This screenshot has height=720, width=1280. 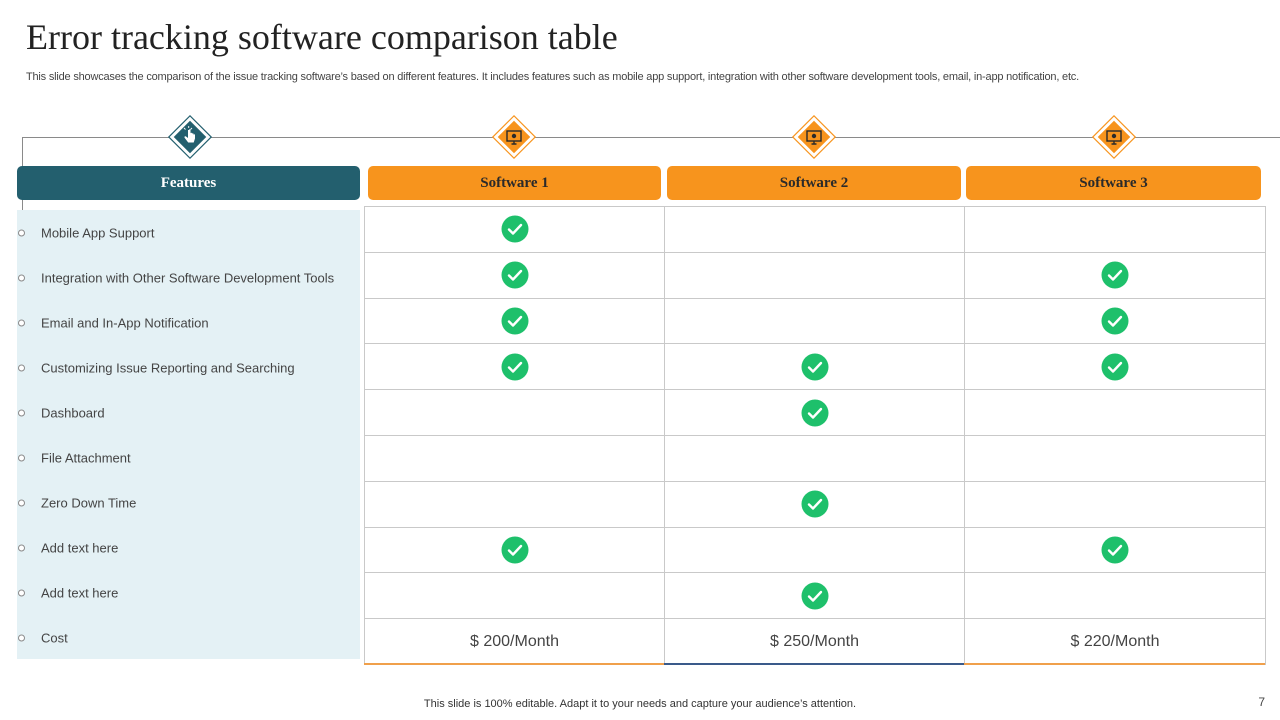 I want to click on page-number: 7, so click(x=1261, y=702).